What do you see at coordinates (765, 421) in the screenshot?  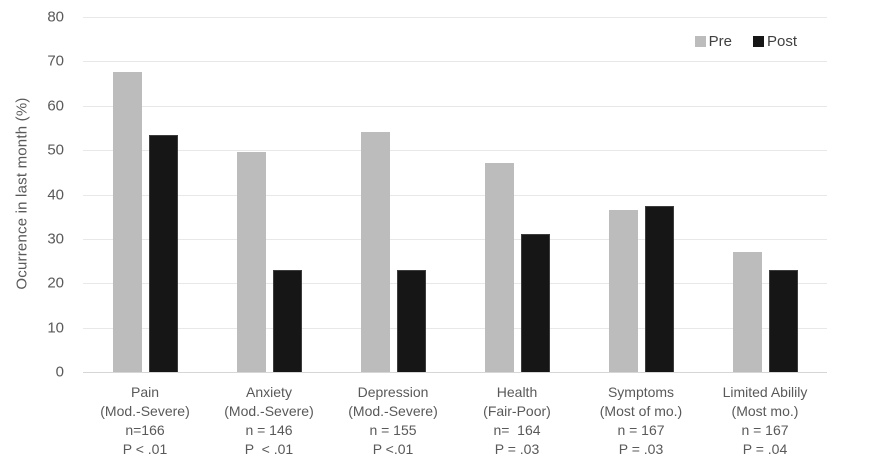 I see `category-label: Limited Abilily (Most mo.) n = 167 P = .04` at bounding box center [765, 421].